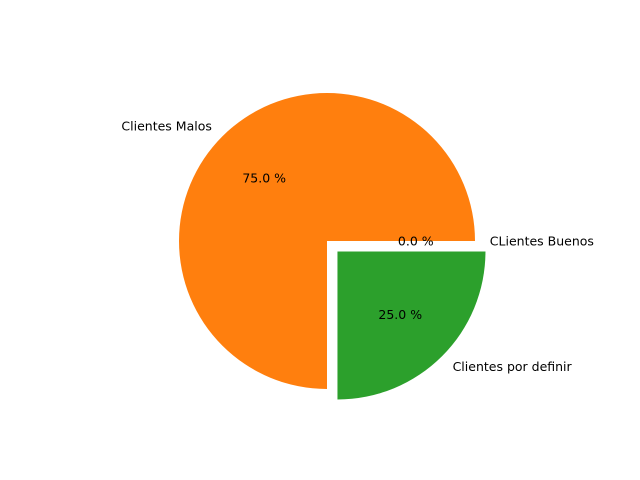 The image size is (640, 480). I want to click on slice-label-clientes-malos: Clientes Malos, so click(166, 125).